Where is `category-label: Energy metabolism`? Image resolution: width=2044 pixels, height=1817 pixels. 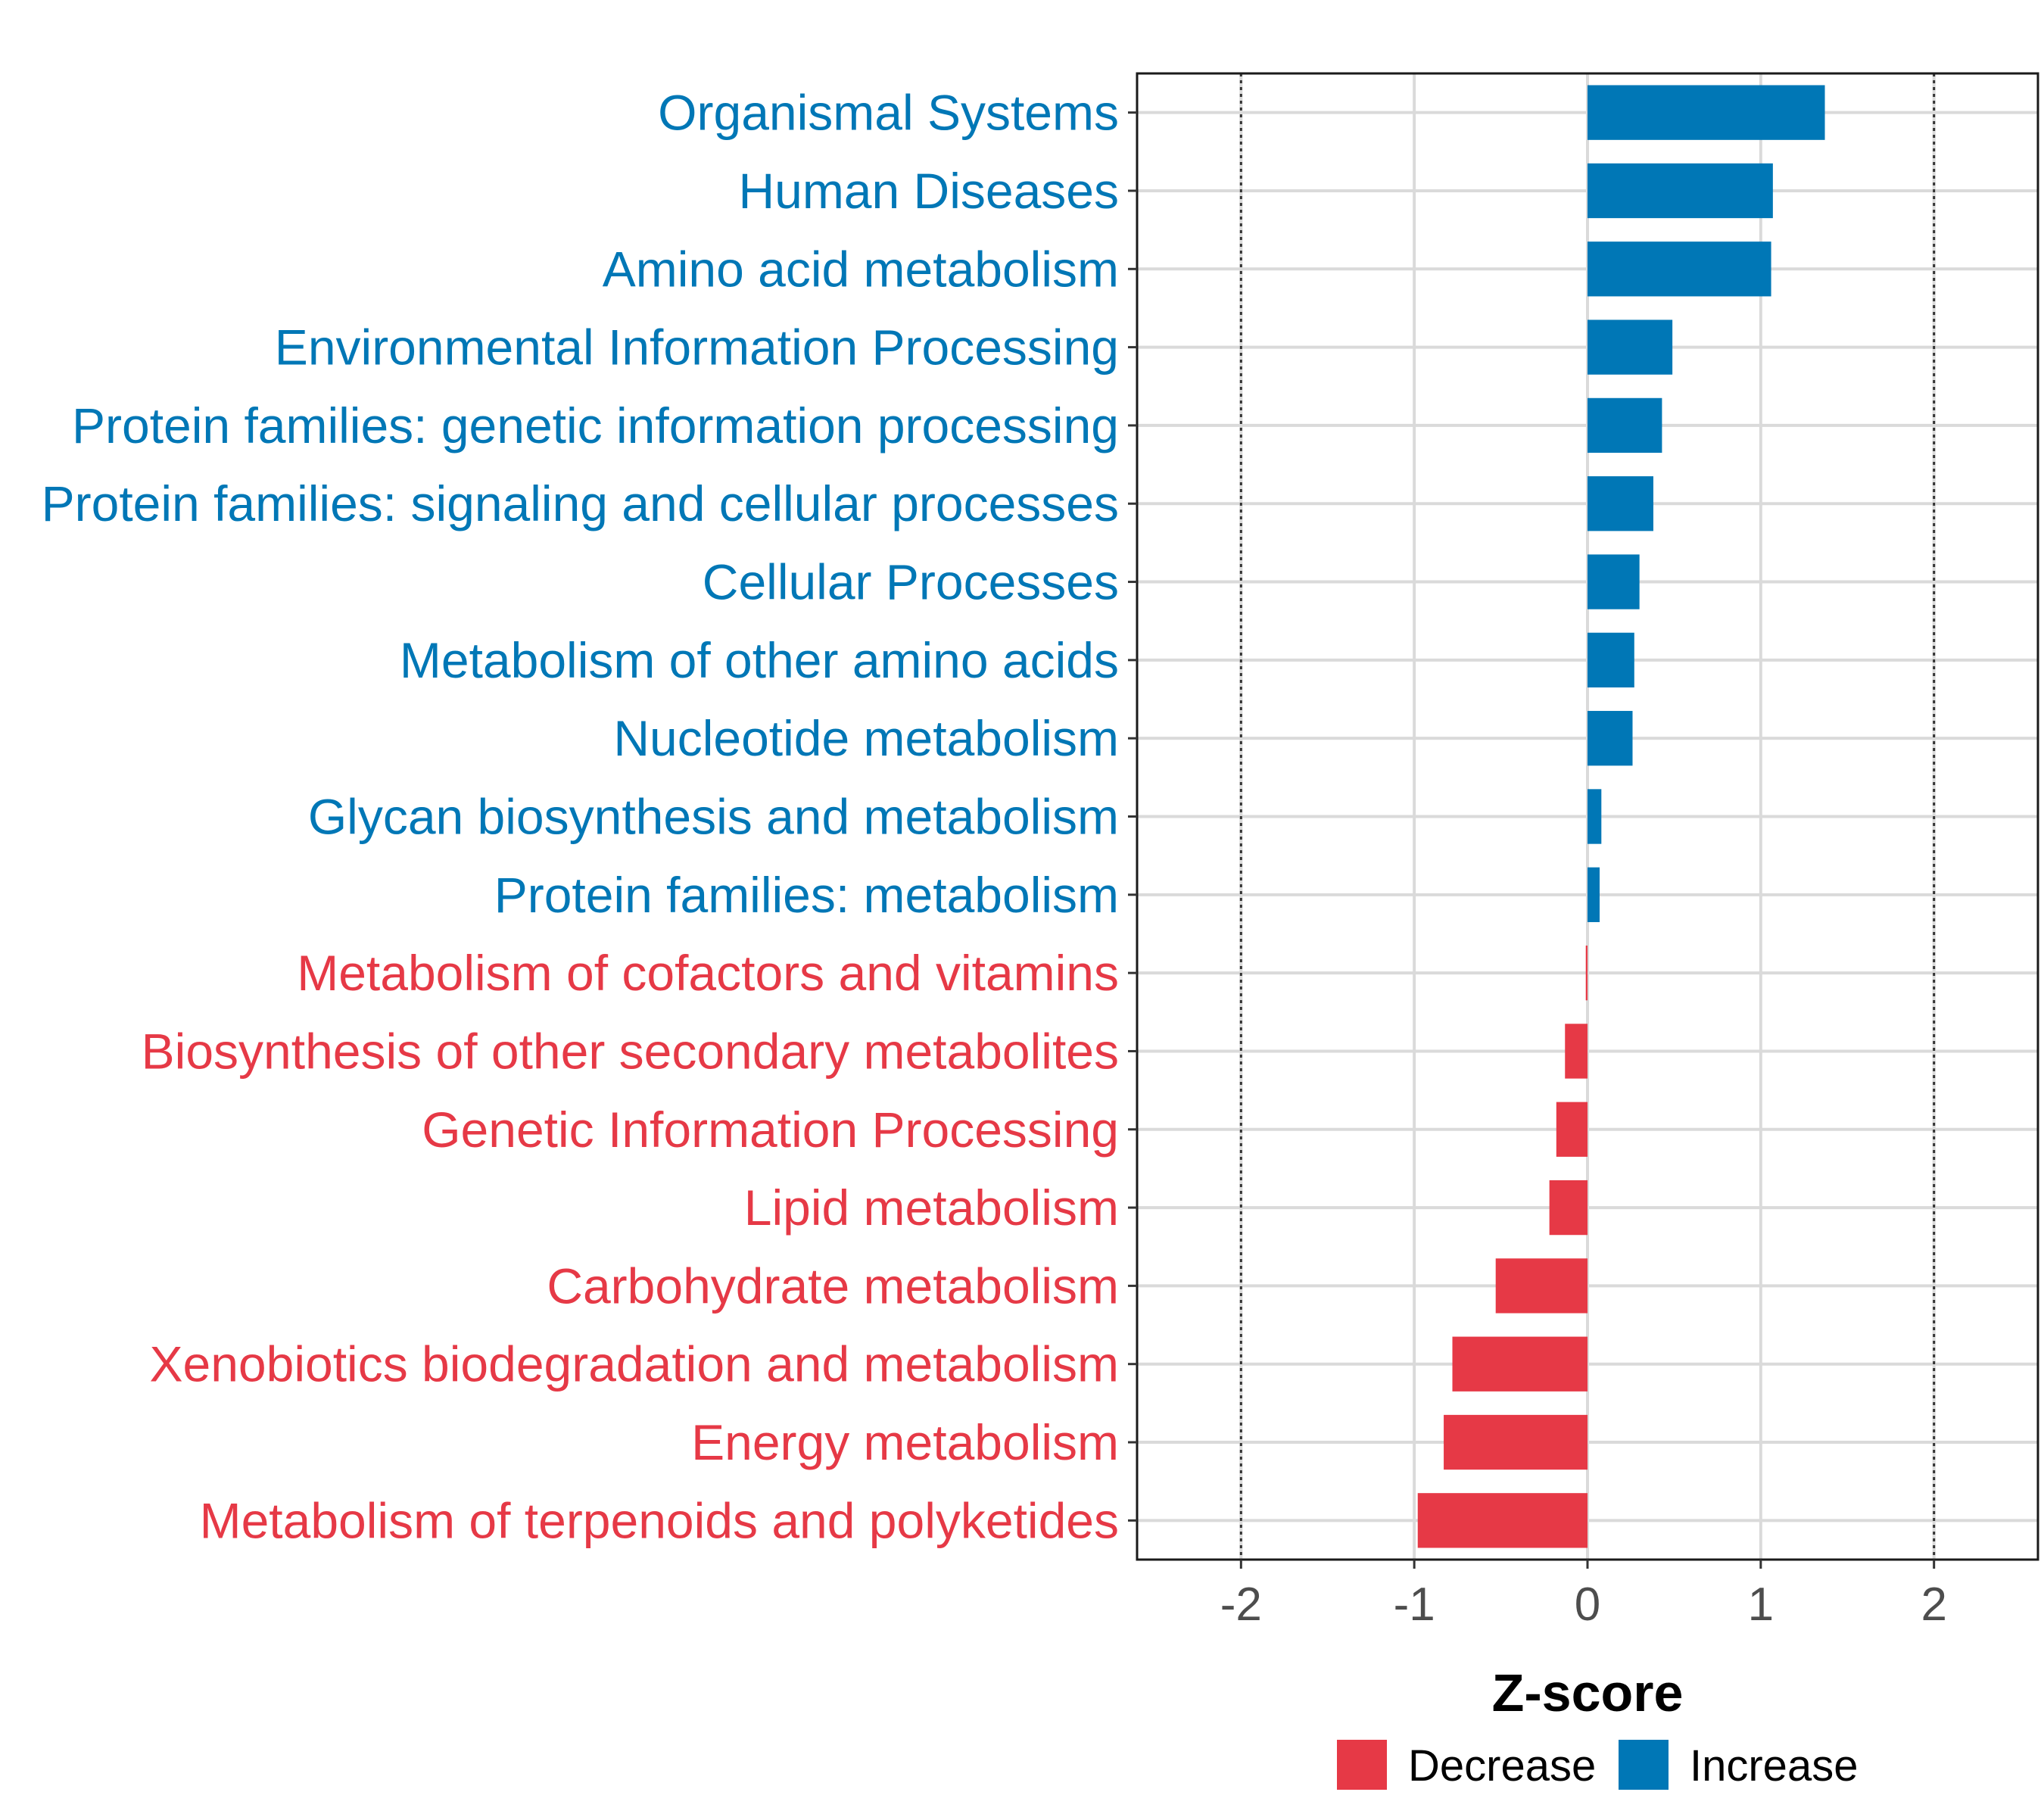 category-label: Energy metabolism is located at coordinates (905, 1442).